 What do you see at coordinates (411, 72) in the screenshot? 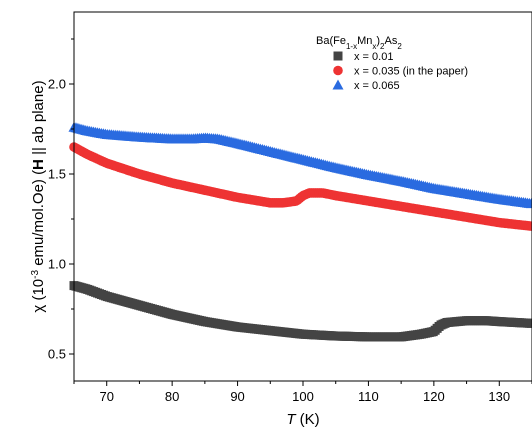
I see `legend-label: x = 0.035 (in the paper)` at bounding box center [411, 72].